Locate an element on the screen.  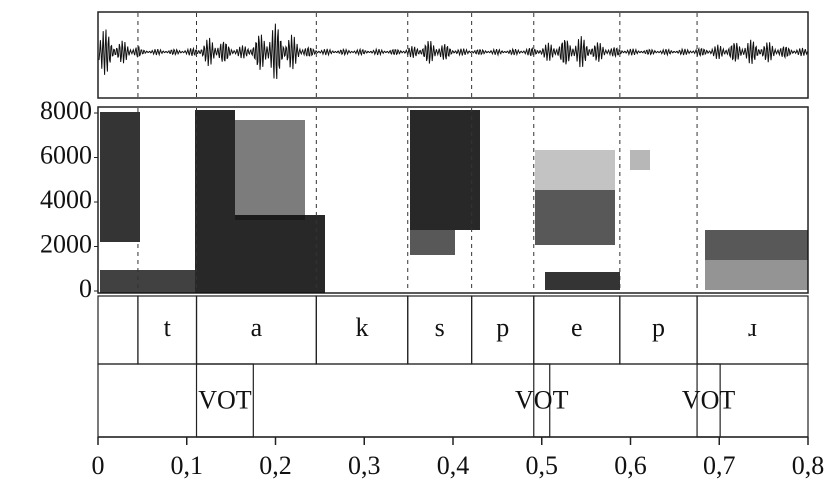
phone-segment is located at coordinates (118, 330).